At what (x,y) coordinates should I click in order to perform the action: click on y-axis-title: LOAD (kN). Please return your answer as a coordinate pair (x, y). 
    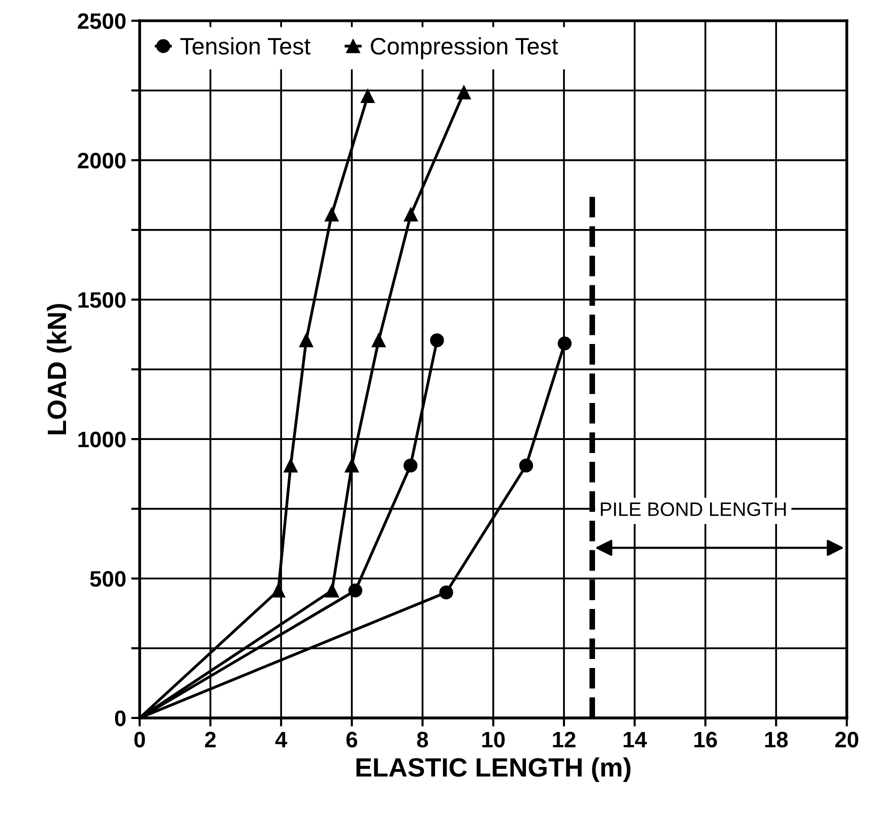
    Looking at the image, I should click on (59, 369).